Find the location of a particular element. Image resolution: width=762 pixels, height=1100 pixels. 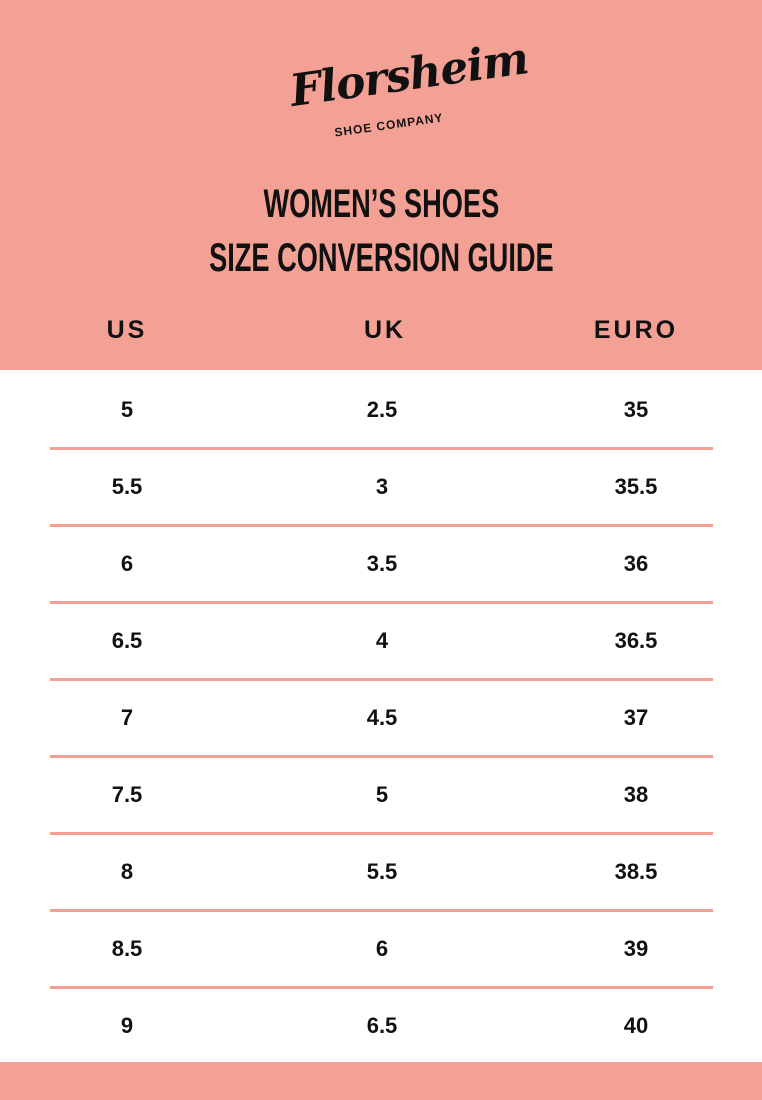

cell-uk: 5.5 is located at coordinates (382, 871).